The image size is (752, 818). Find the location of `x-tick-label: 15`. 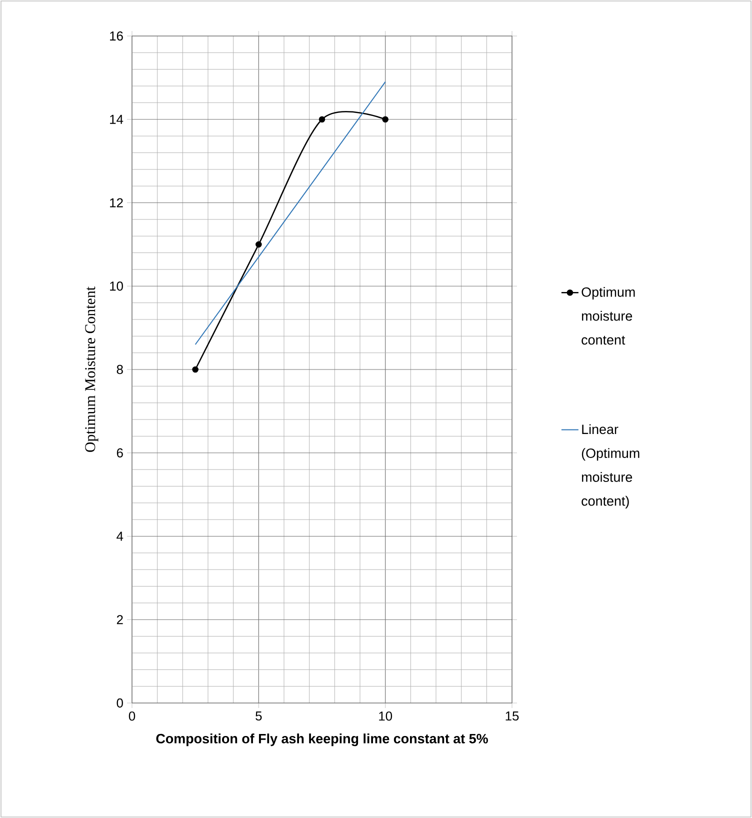

x-tick-label: 15 is located at coordinates (512, 716).